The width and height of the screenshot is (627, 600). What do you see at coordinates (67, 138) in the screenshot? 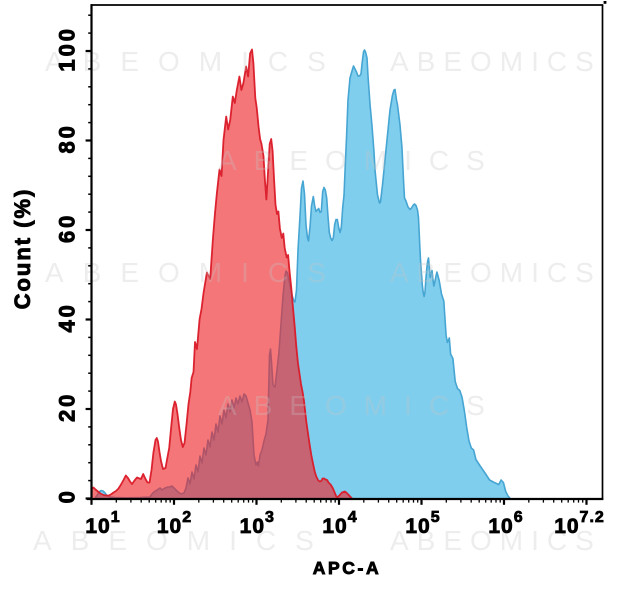
I see `svg-text: 80` at bounding box center [67, 138].